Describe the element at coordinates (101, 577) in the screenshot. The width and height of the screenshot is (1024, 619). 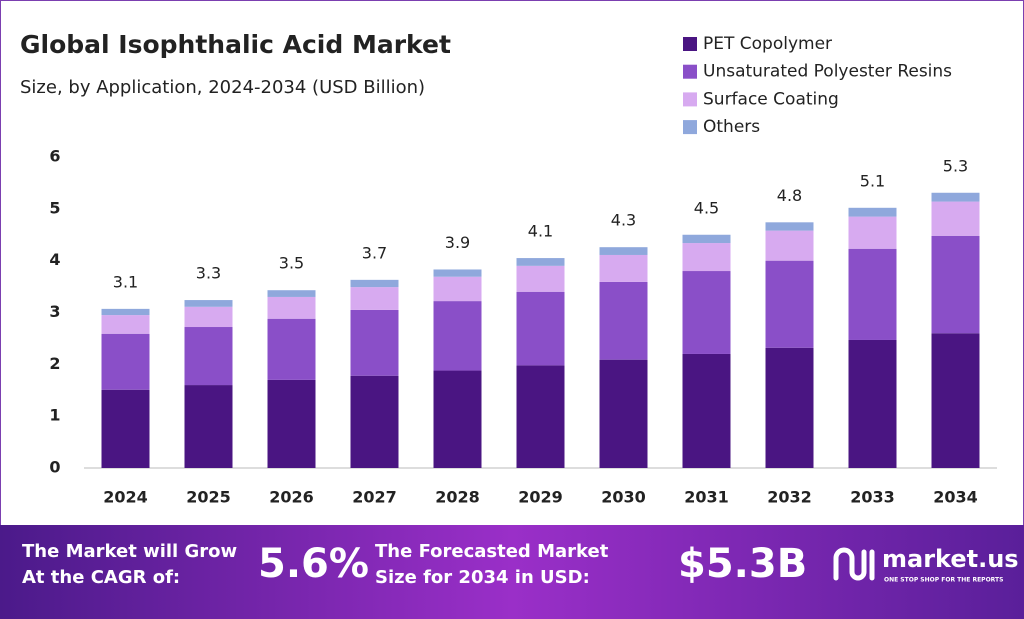
I see `footer-text: At the CAGR of:` at that location.